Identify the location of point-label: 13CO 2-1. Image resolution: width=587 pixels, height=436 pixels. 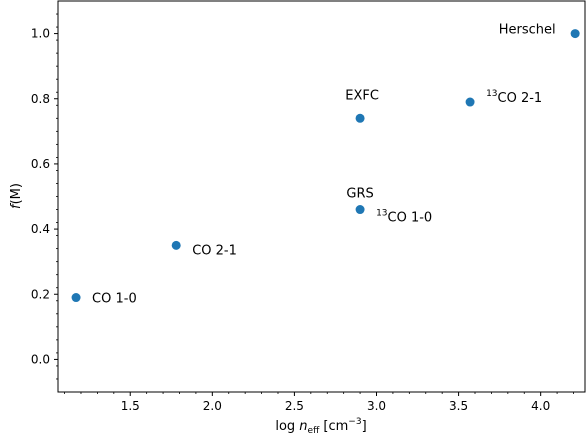
(514, 97).